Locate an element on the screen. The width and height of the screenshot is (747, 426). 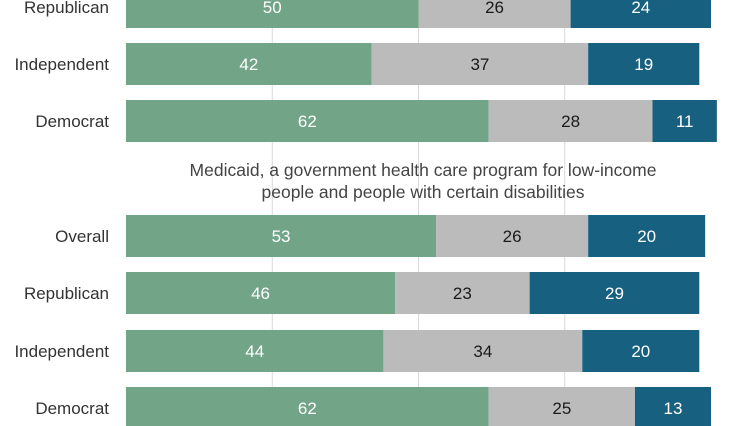
bar-value-label: 53 is located at coordinates (281, 236).